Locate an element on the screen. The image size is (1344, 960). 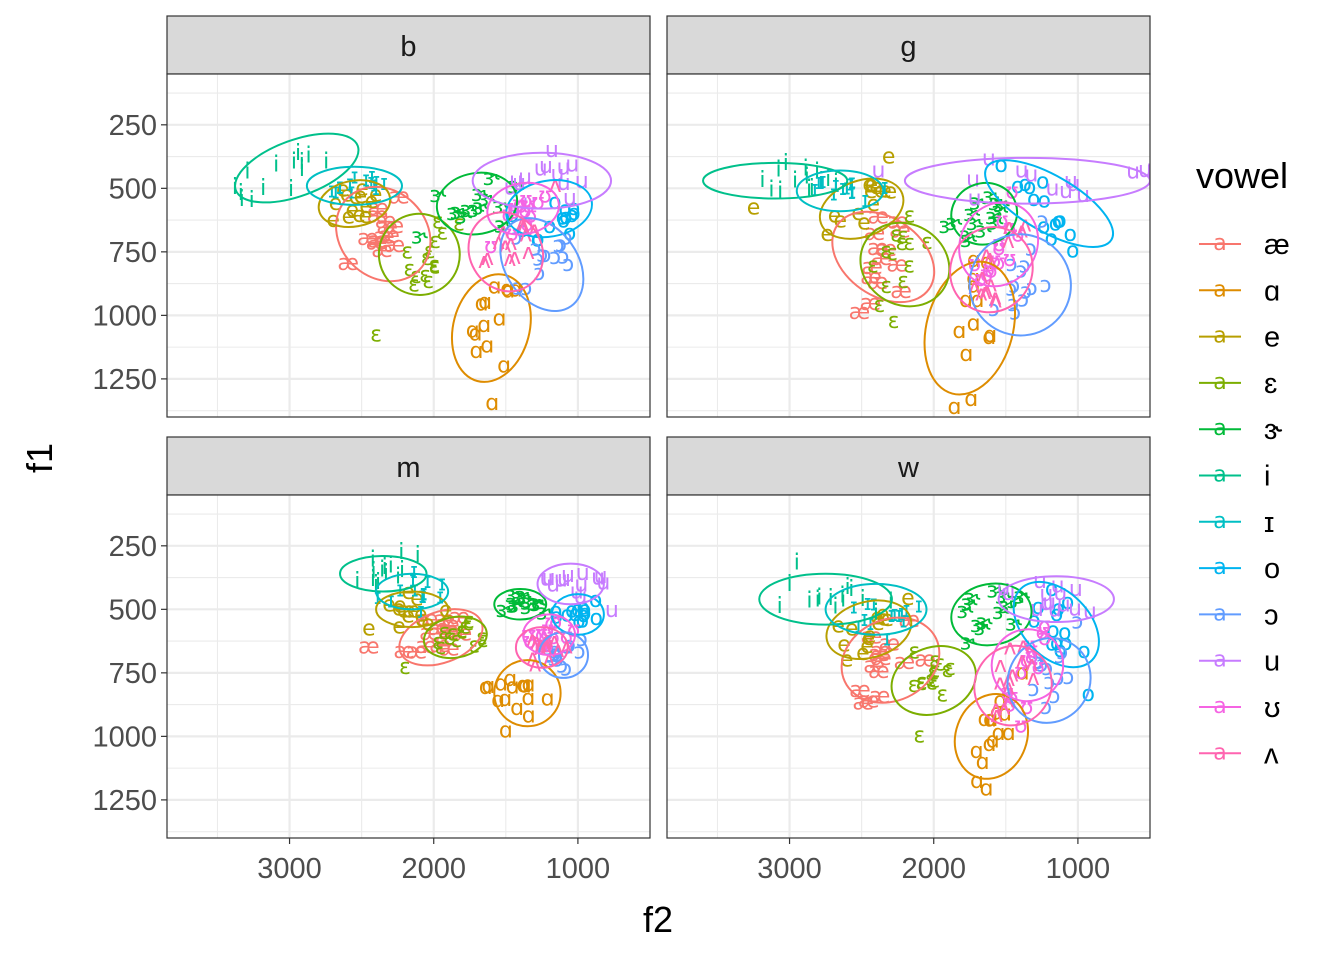
facet-strip is located at coordinates (408, 466).